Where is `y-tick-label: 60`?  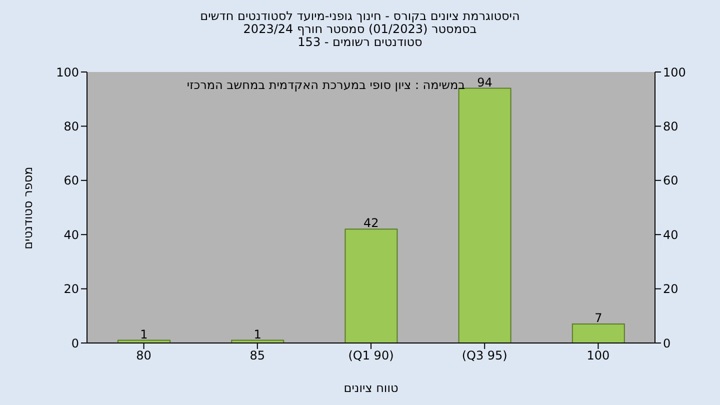
y-tick-label: 60 is located at coordinates (71, 181).